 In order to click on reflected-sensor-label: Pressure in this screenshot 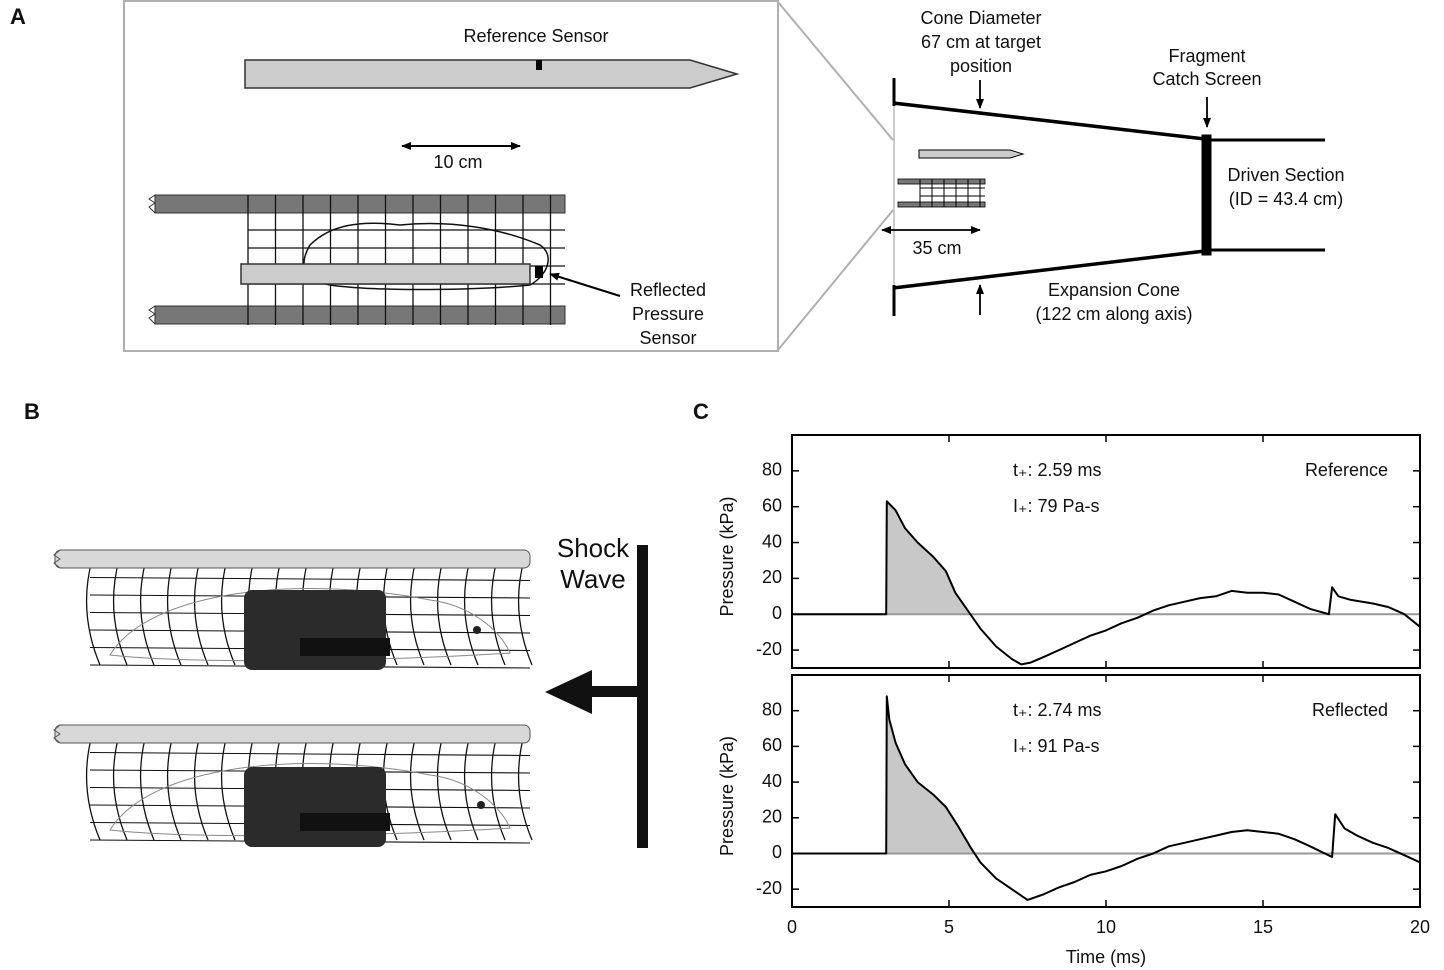, I will do `click(668, 314)`.